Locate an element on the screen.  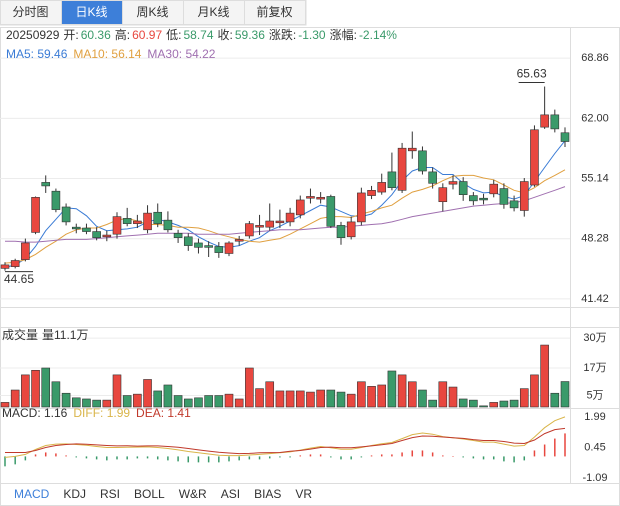
tab-label: 前复权 is located at coordinates (274, 11).